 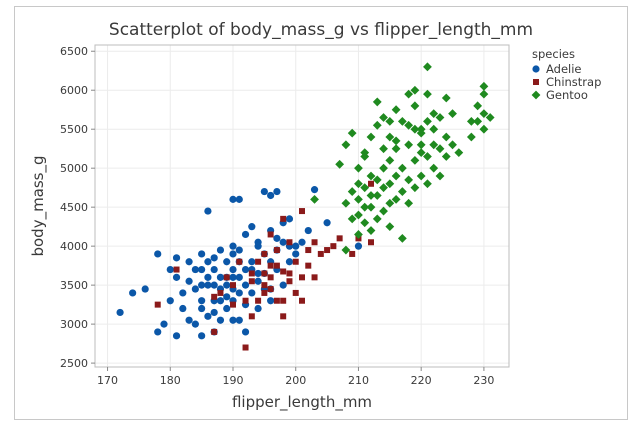 What do you see at coordinates (74, 324) in the screenshot?
I see `y-tick-label: 3000` at bounding box center [74, 324].